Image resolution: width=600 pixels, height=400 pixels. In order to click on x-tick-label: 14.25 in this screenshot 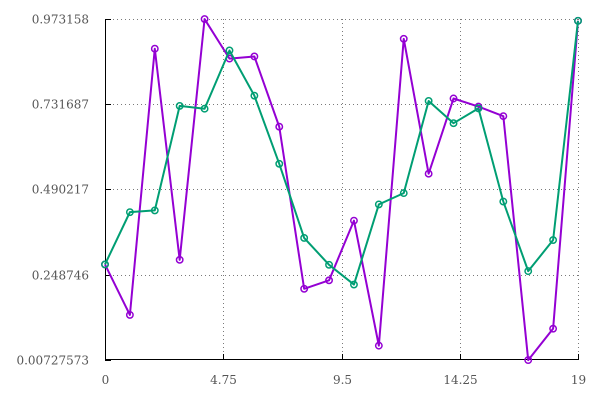, I will do `click(460, 380)`.